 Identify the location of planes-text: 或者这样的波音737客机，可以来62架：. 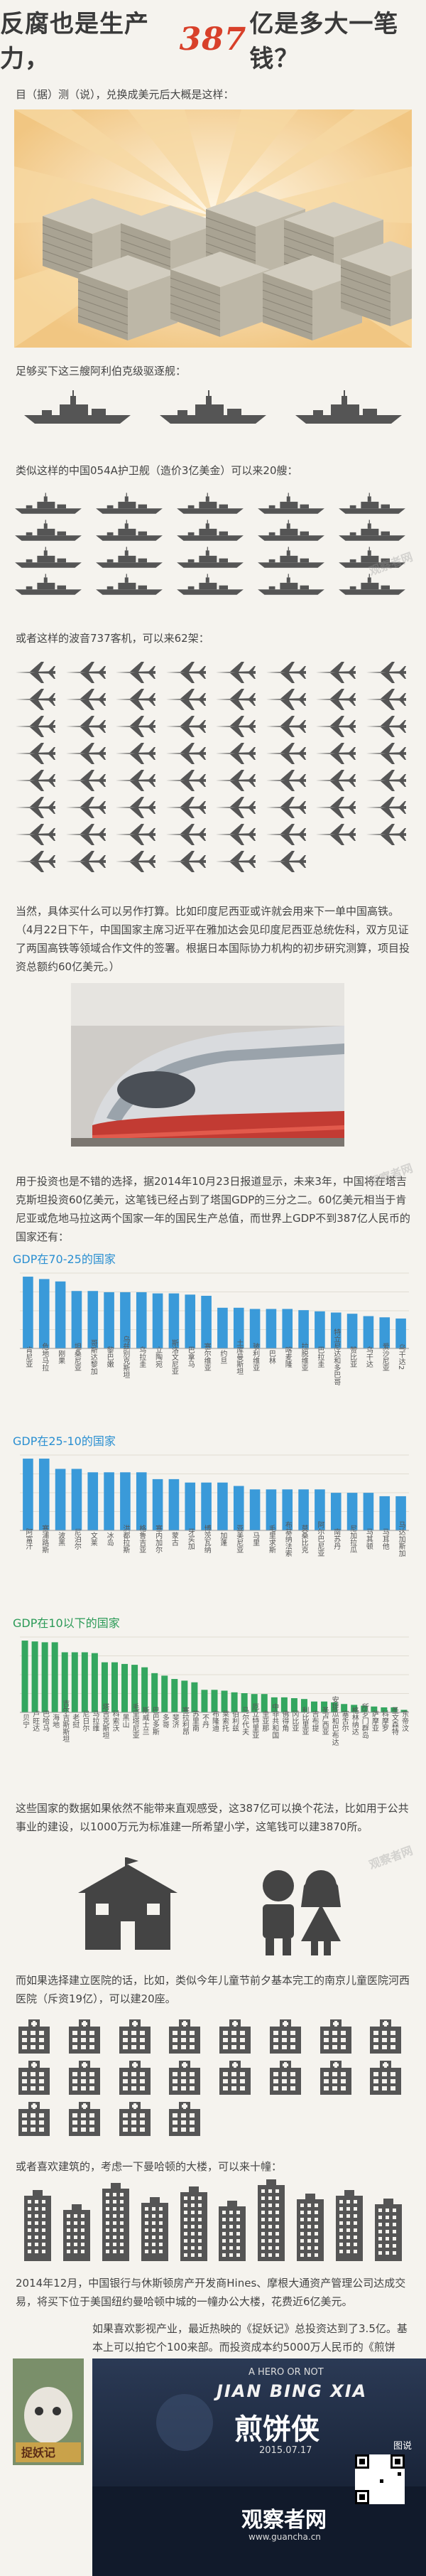
(112, 638).